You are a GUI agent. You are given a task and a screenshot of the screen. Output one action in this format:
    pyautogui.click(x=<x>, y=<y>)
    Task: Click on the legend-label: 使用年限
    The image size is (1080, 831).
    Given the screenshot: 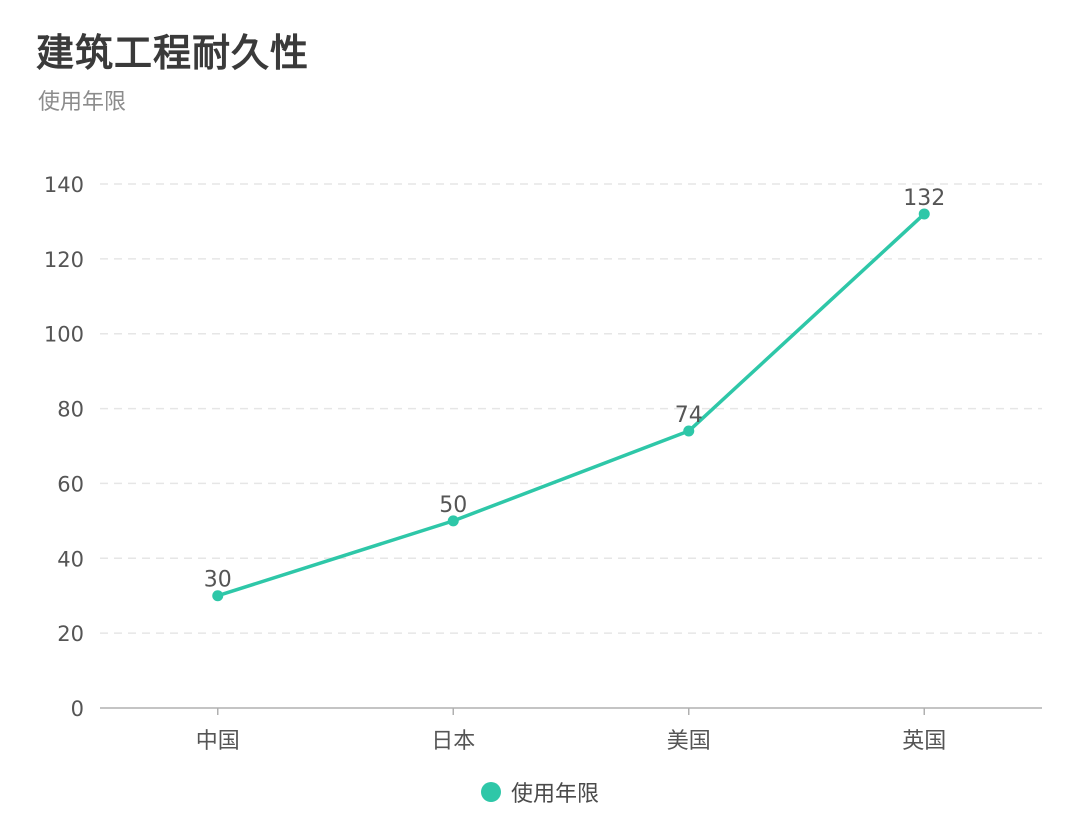 What is the action you would take?
    pyautogui.click(x=554, y=794)
    